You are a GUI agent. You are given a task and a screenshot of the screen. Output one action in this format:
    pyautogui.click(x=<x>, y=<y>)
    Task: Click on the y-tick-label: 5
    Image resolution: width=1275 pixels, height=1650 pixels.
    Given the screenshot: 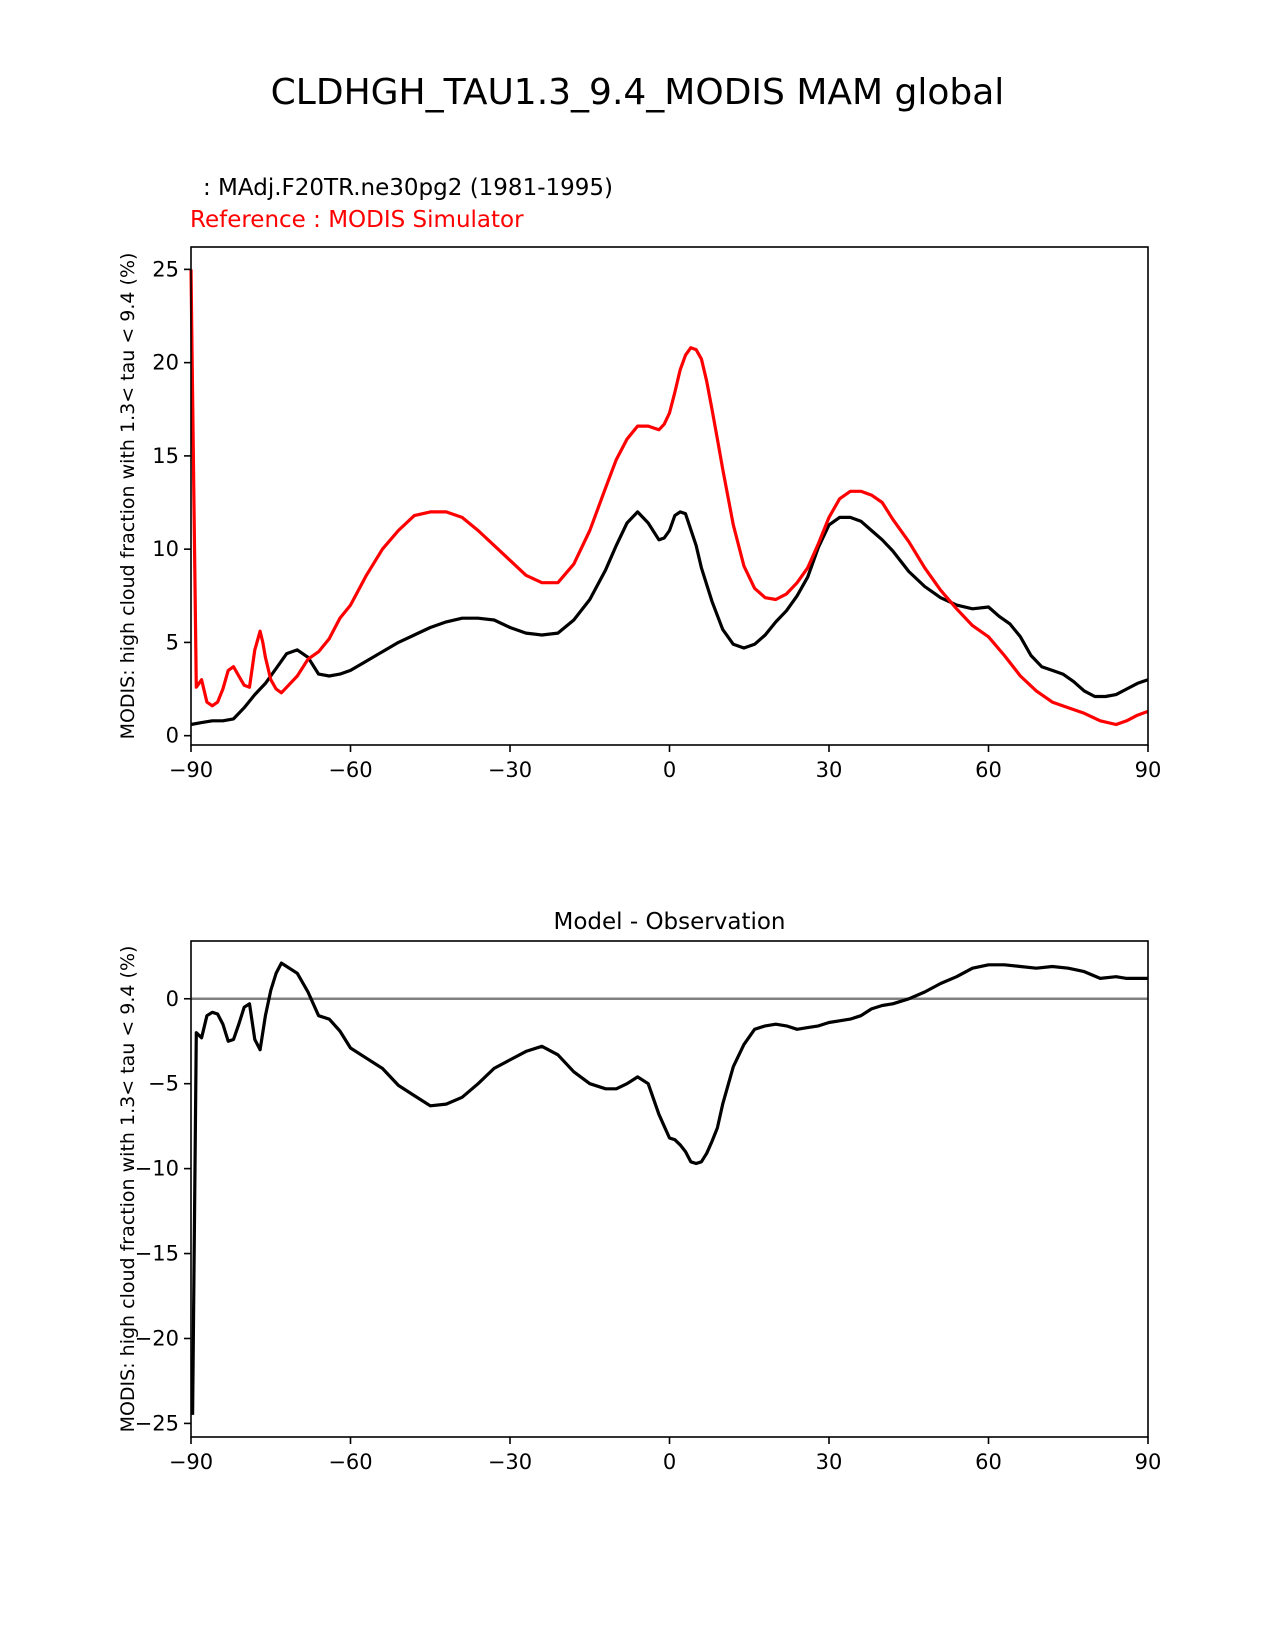 What is the action you would take?
    pyautogui.click(x=172, y=642)
    